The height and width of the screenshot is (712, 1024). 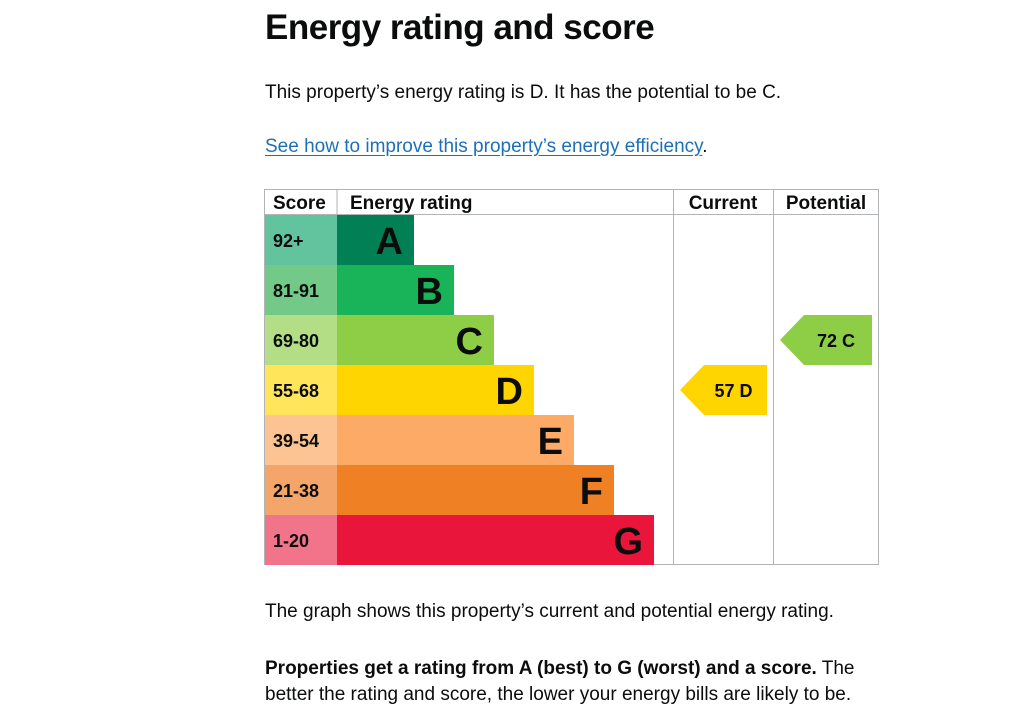 I want to click on score-label-g: 1-20, so click(x=291, y=541).